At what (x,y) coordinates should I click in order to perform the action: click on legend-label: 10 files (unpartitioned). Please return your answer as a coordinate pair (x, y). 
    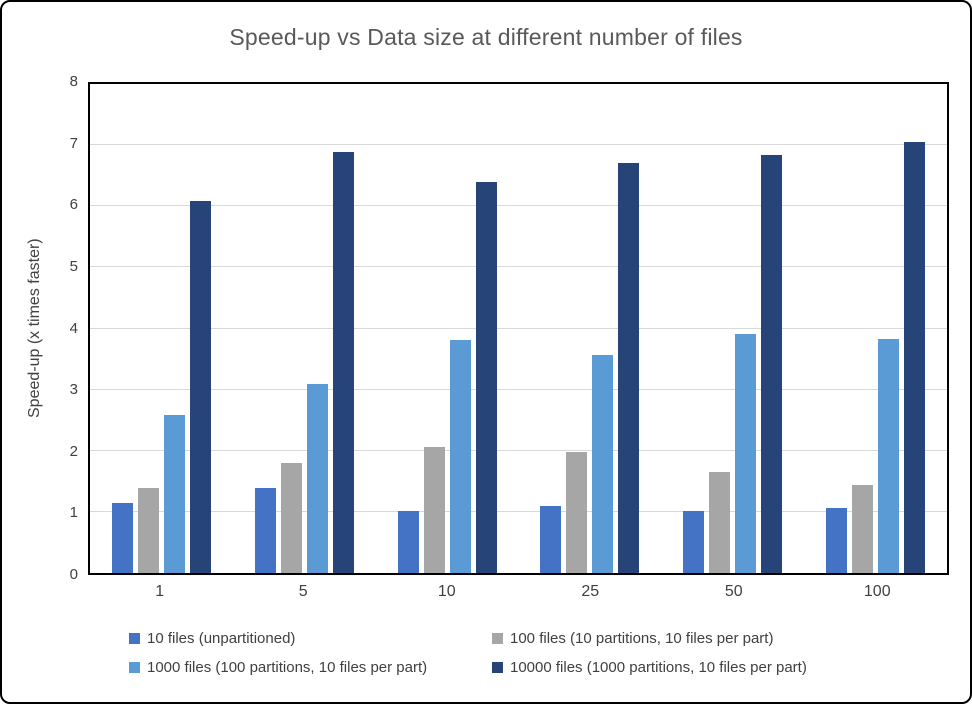
    Looking at the image, I should click on (221, 638).